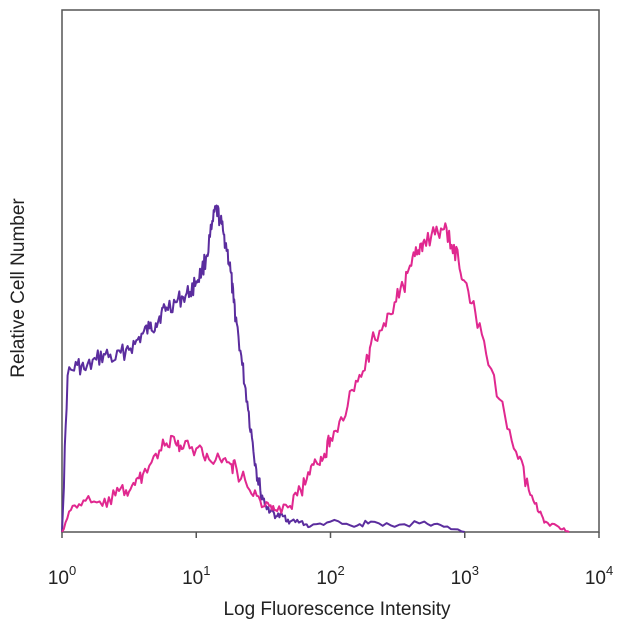 This screenshot has width=635, height=632. What do you see at coordinates (330, 560) in the screenshot?
I see `x-ticks: 10⁰ 10¹ 10² 10³ 10⁴` at bounding box center [330, 560].